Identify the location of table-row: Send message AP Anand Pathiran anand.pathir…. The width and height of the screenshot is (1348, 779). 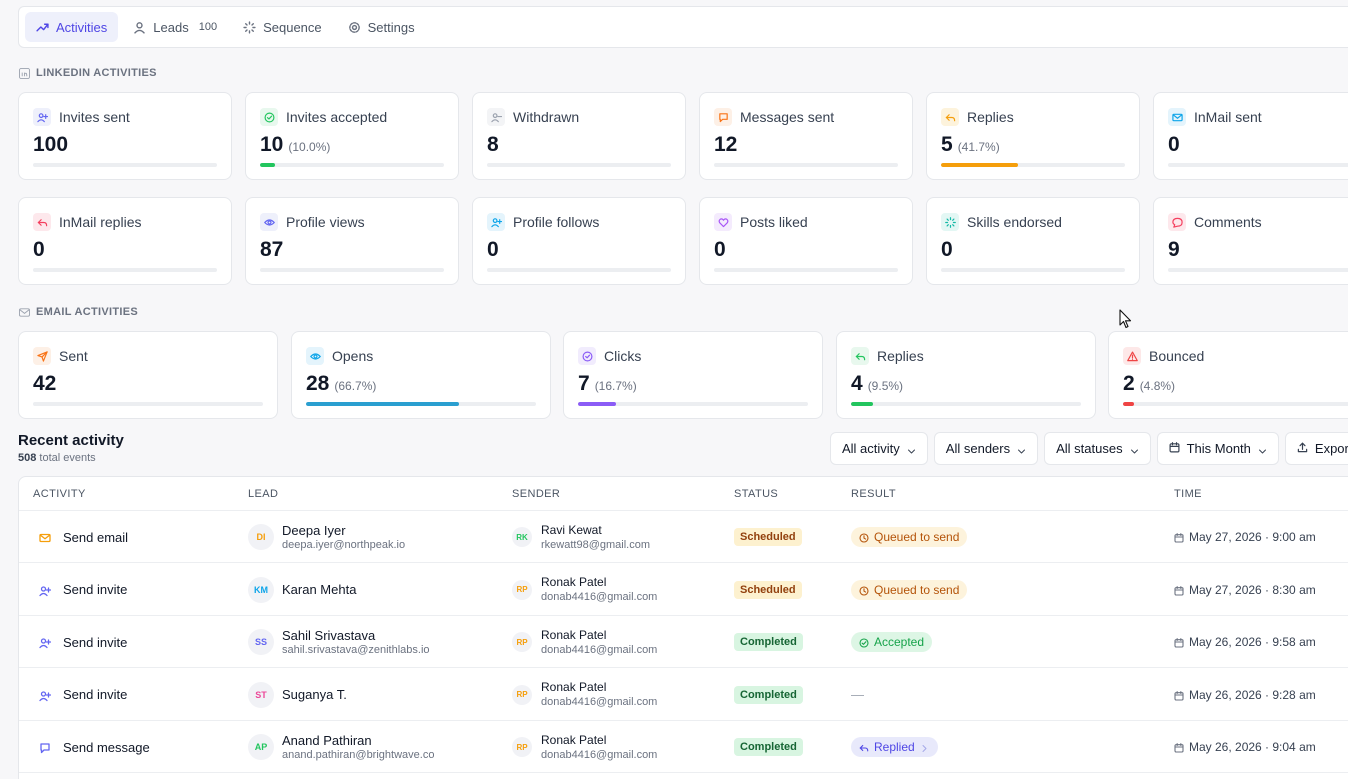
(683, 747).